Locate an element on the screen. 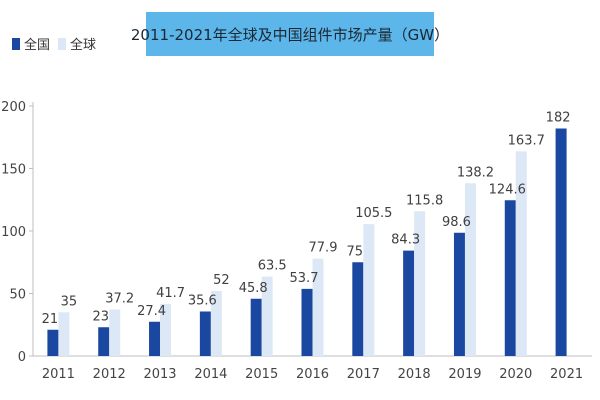  x-tick-label: 2011 is located at coordinates (58, 374).